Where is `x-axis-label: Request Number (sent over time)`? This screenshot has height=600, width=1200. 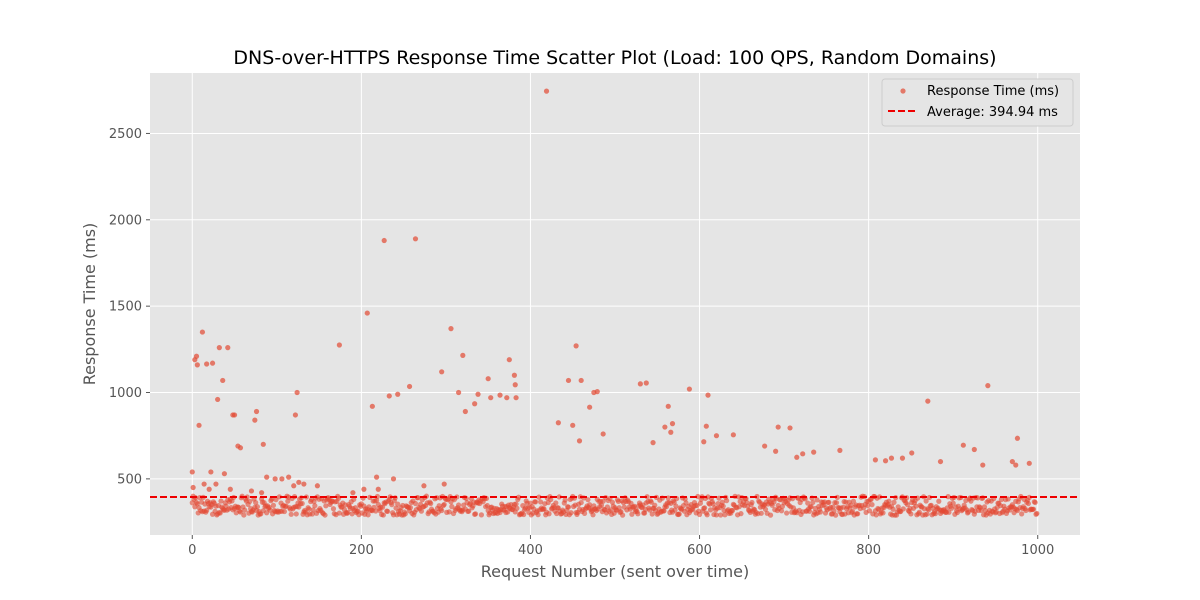
x-axis-label: Request Number (sent over time) is located at coordinates (615, 571).